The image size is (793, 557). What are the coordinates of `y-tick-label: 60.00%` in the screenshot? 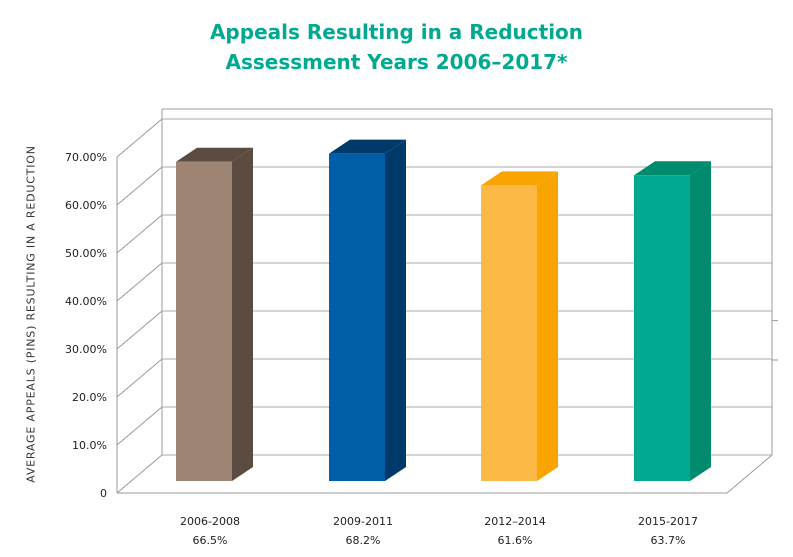 It's located at (86, 205).